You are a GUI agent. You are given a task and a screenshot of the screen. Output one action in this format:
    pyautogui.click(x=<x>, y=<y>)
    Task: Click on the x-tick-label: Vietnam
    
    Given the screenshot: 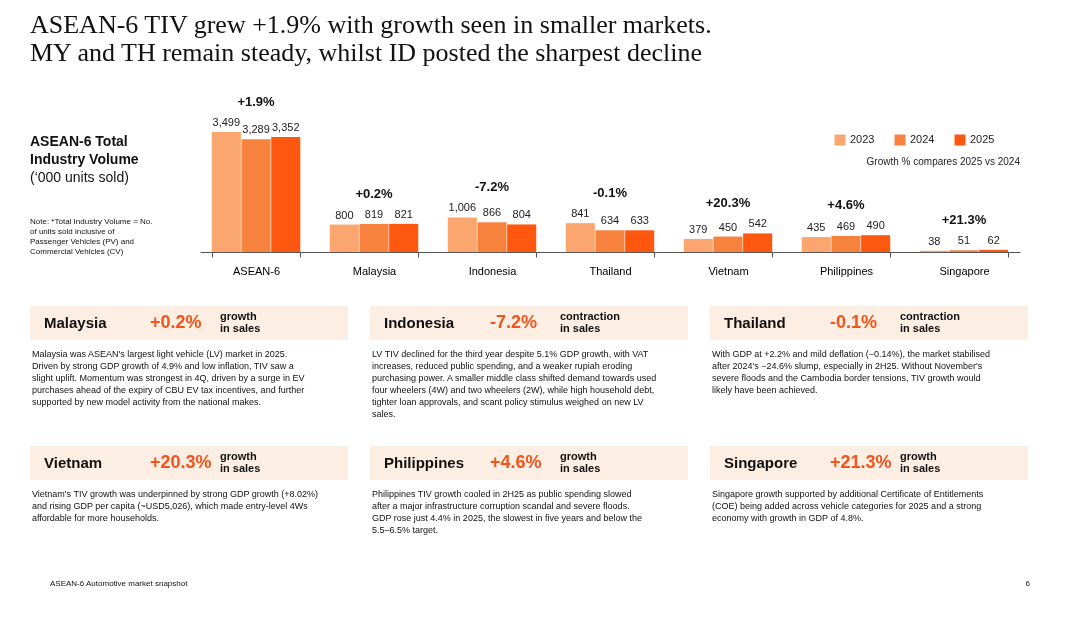 What is the action you would take?
    pyautogui.click(x=728, y=270)
    